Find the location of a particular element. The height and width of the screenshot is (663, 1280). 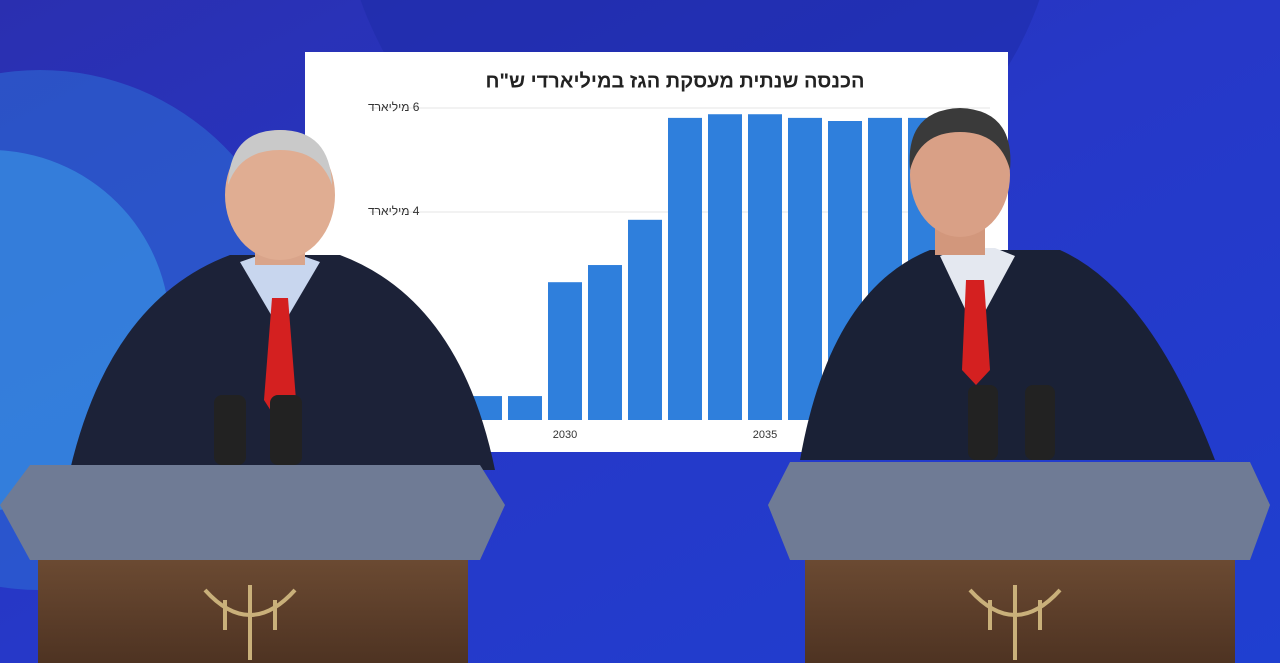

x-tick-label: 2030 is located at coordinates (565, 435).